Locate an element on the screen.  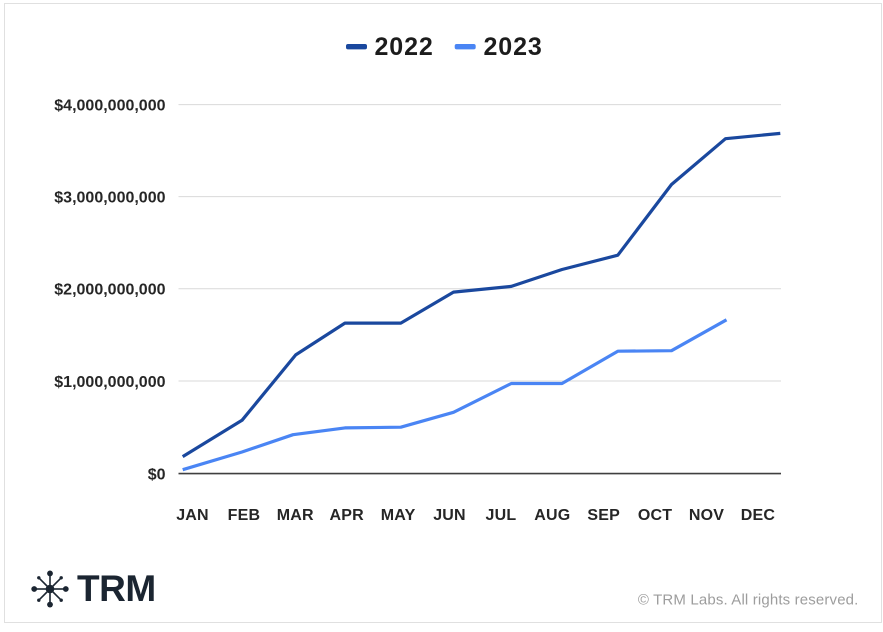
svg-text: $3,000,000,000 is located at coordinates (109, 197).